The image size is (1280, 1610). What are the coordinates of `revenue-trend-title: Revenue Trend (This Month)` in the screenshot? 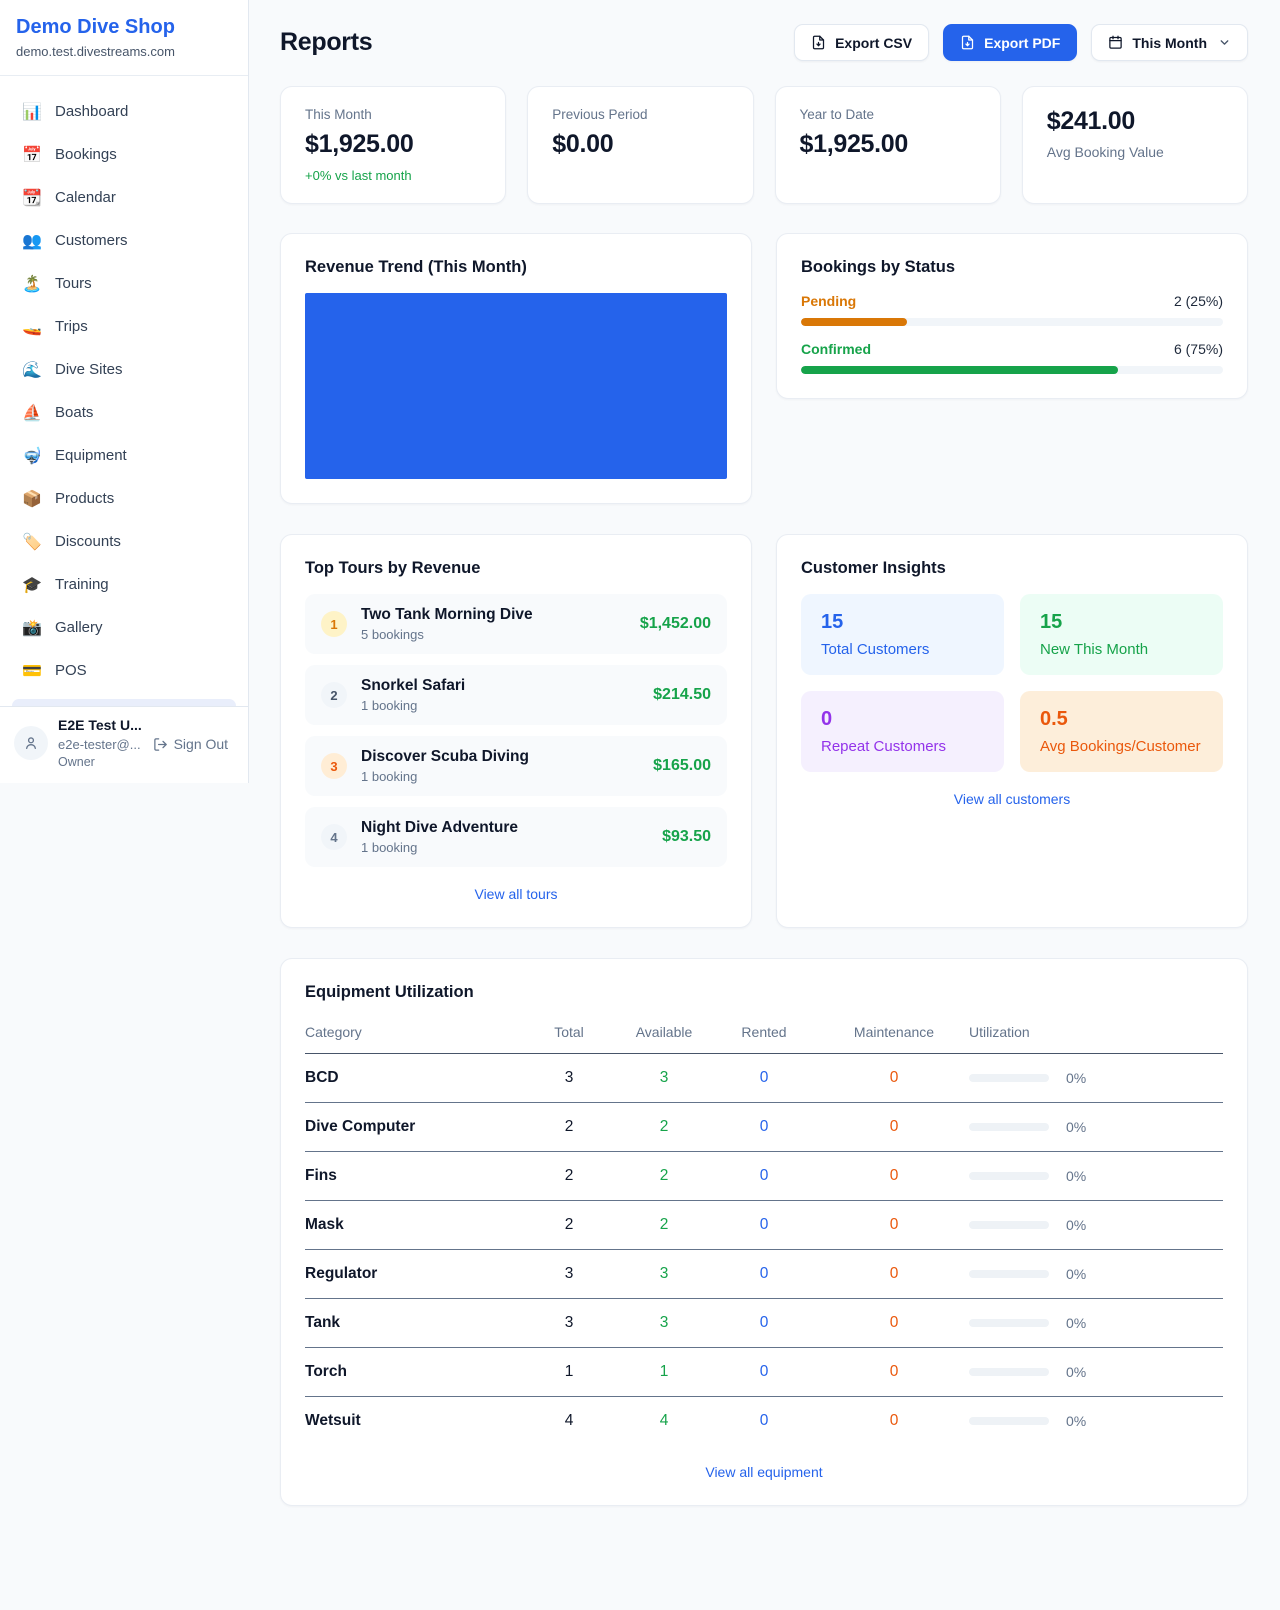 It's located at (416, 267).